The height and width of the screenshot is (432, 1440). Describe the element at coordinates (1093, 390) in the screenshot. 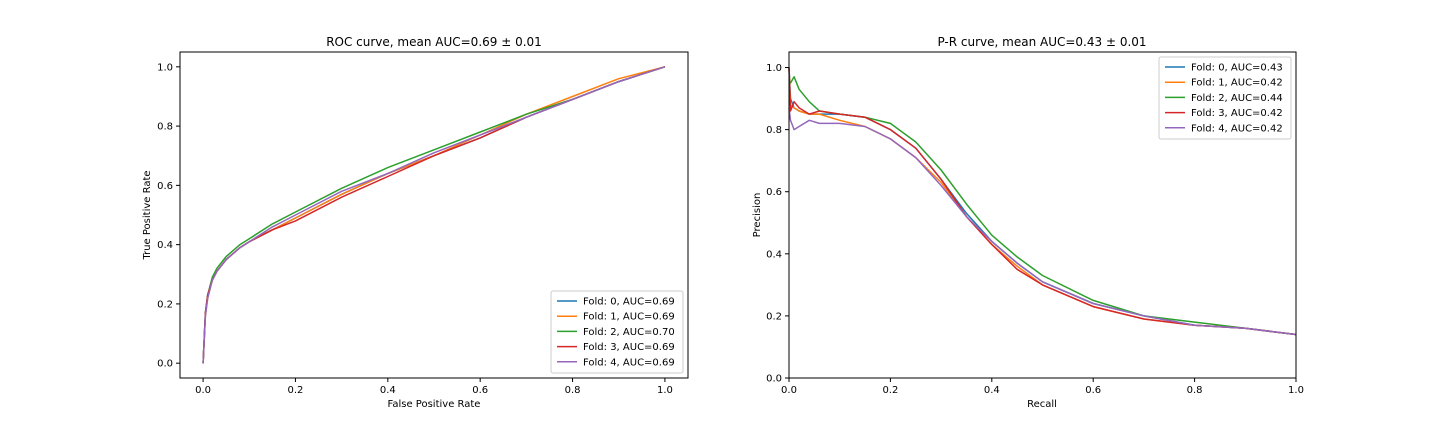

I see `pr-x-tick-label: 0.6` at that location.